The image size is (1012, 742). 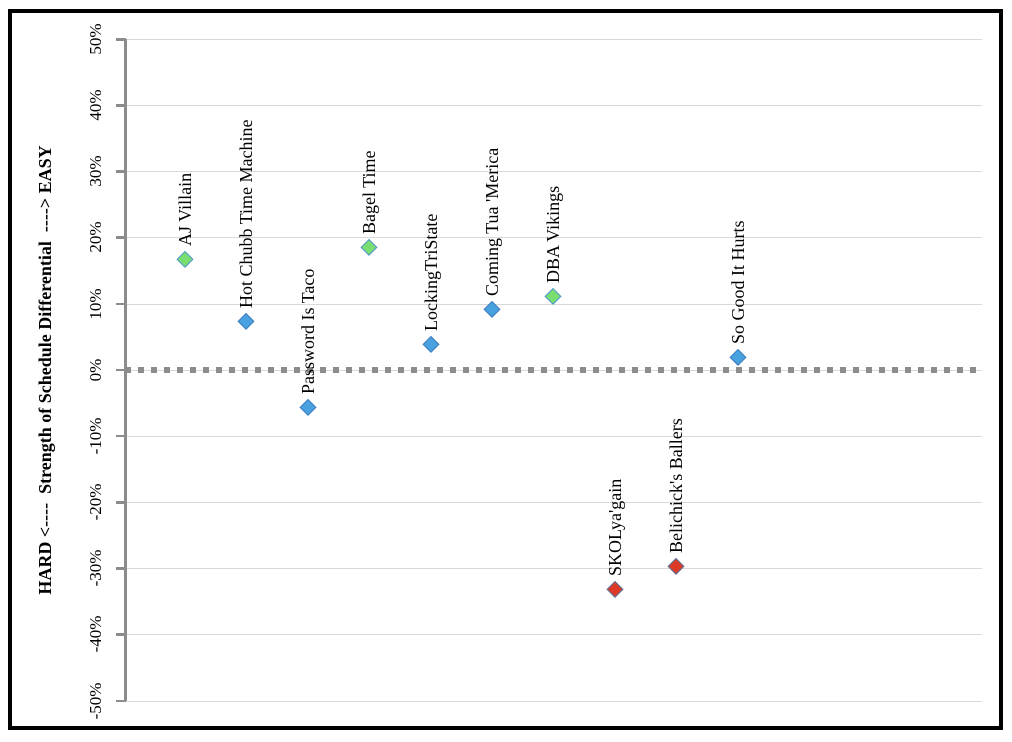 I want to click on gridline--50%, so click(x=553, y=701).